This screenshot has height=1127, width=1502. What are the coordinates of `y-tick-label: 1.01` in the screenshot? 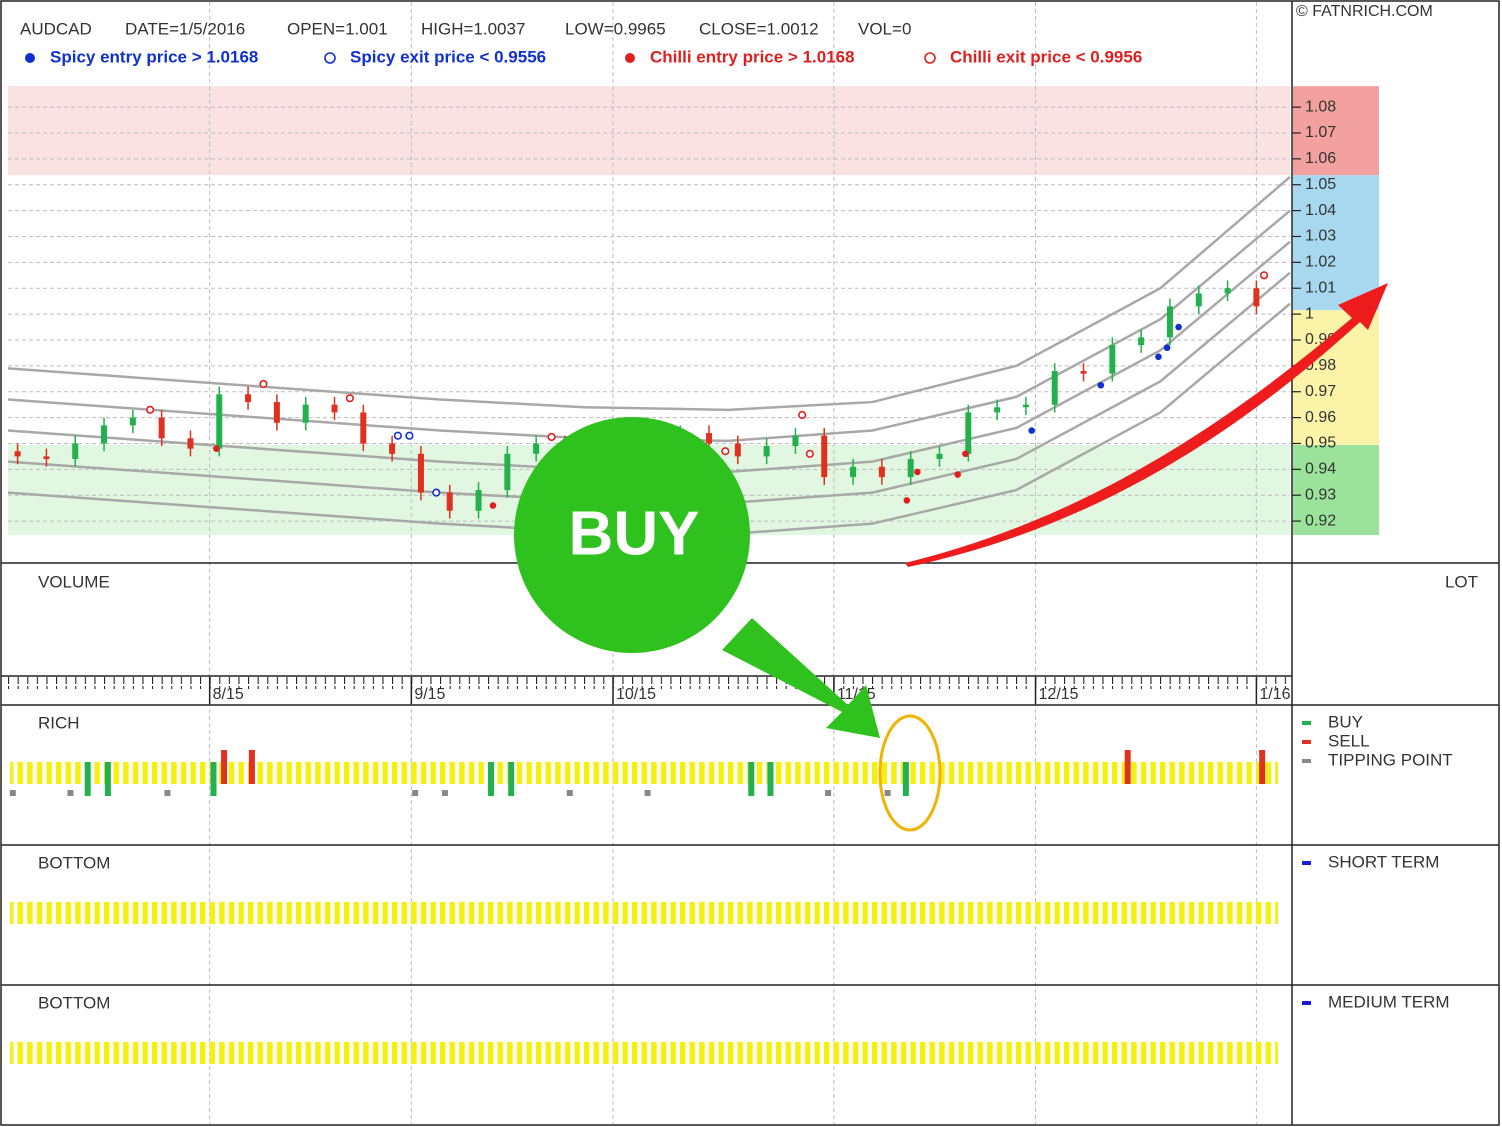 It's located at (1320, 287).